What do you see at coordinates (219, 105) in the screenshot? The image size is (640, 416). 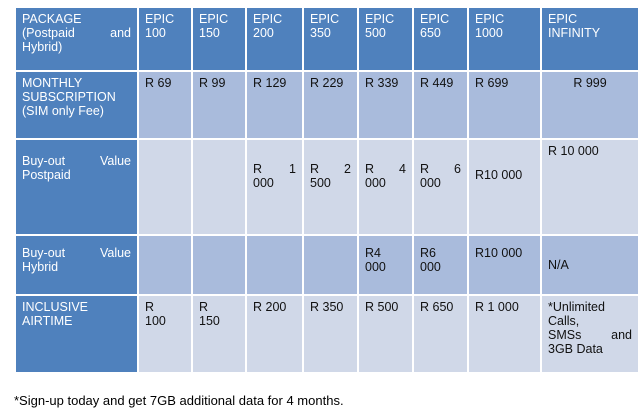 I see `monthly-value-150: R 99` at bounding box center [219, 105].